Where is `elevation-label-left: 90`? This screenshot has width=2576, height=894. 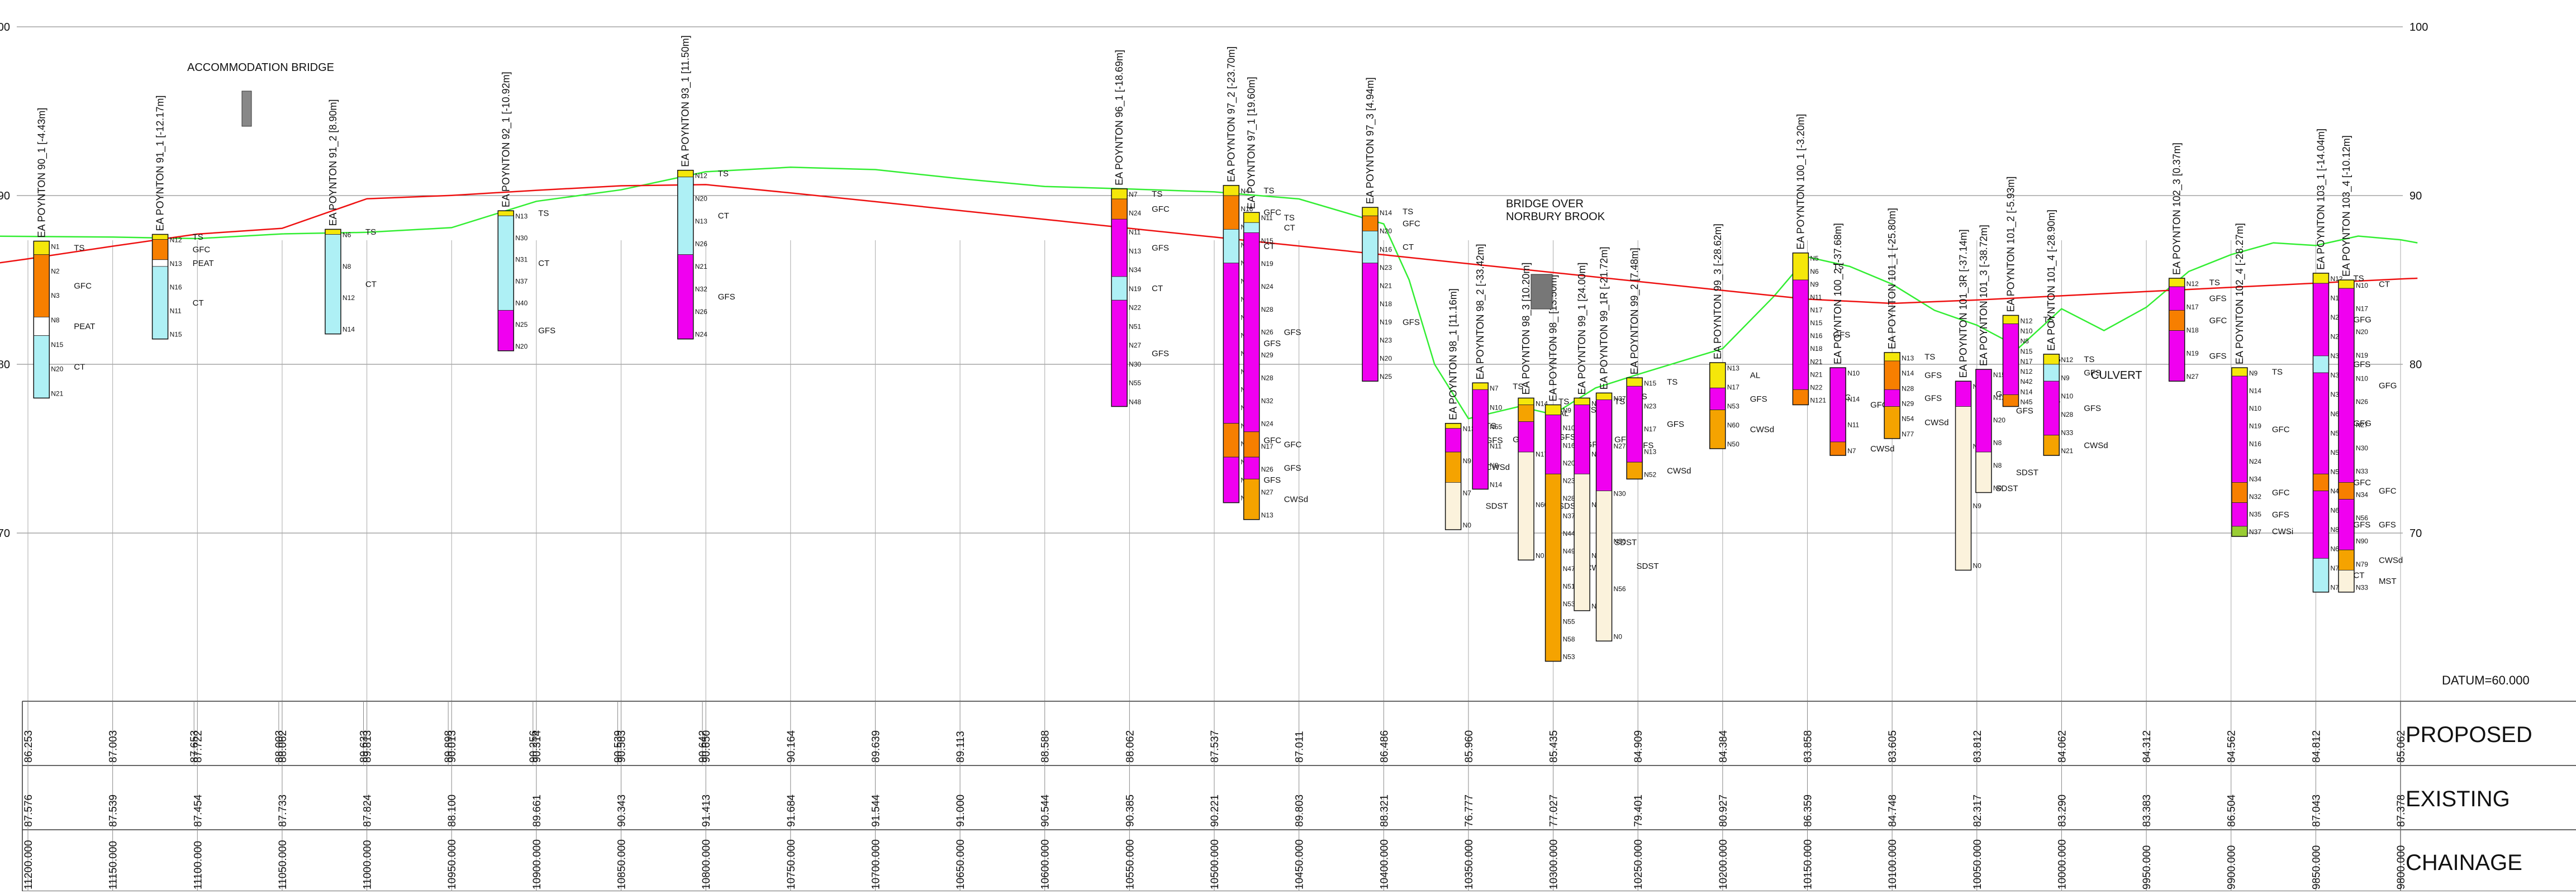
elevation-label-left: 90 is located at coordinates (5, 196).